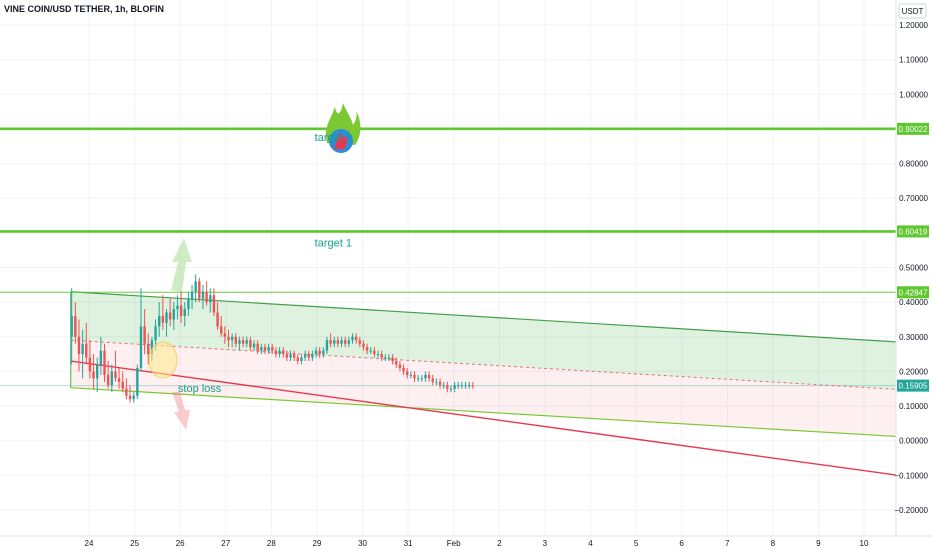 This screenshot has height=550, width=932. What do you see at coordinates (499, 543) in the screenshot?
I see `x-tick-label: 2` at bounding box center [499, 543].